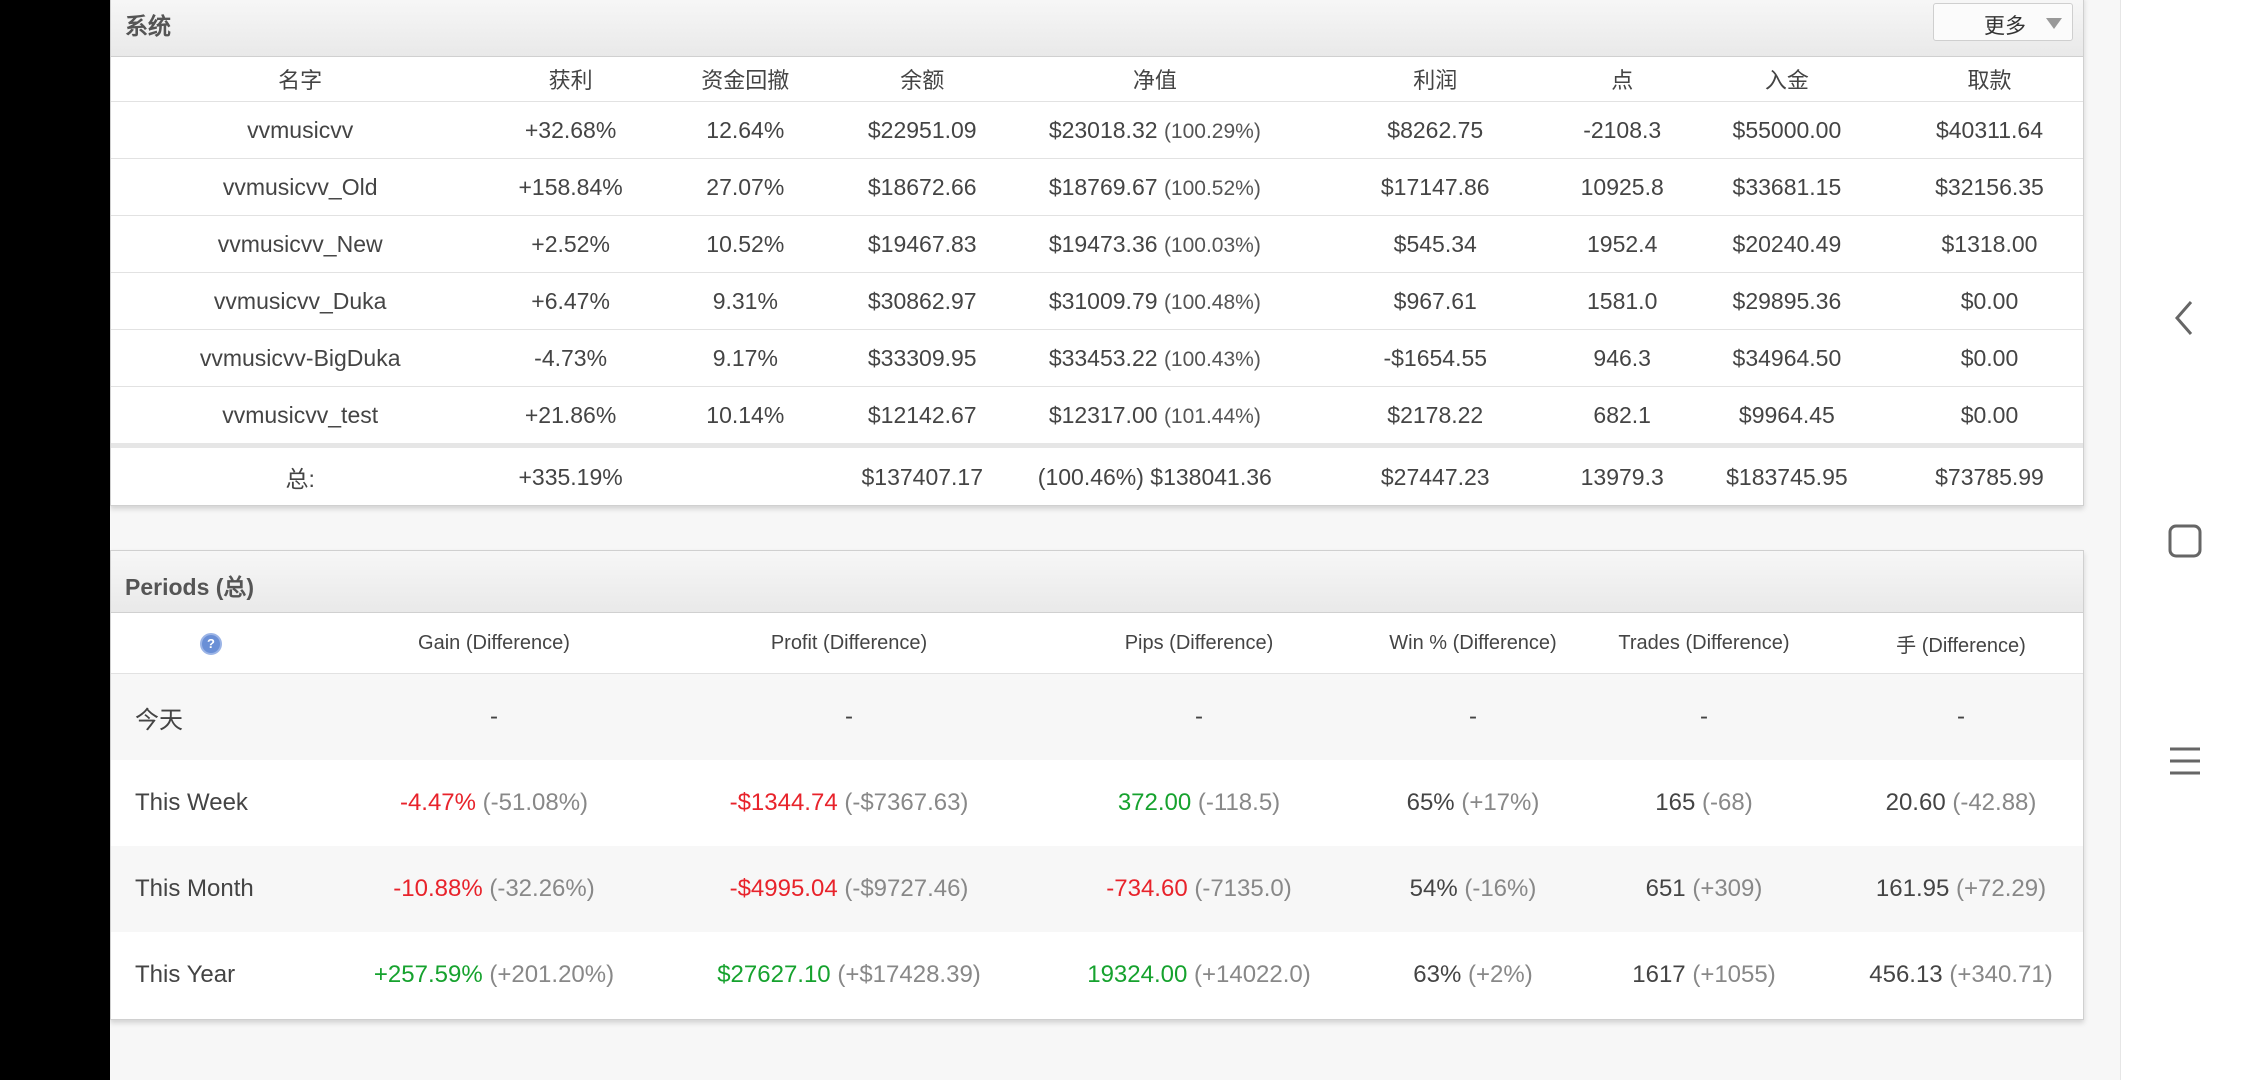  Describe the element at coordinates (1435, 416) in the screenshot. I see `system-profit: $2178.22` at that location.